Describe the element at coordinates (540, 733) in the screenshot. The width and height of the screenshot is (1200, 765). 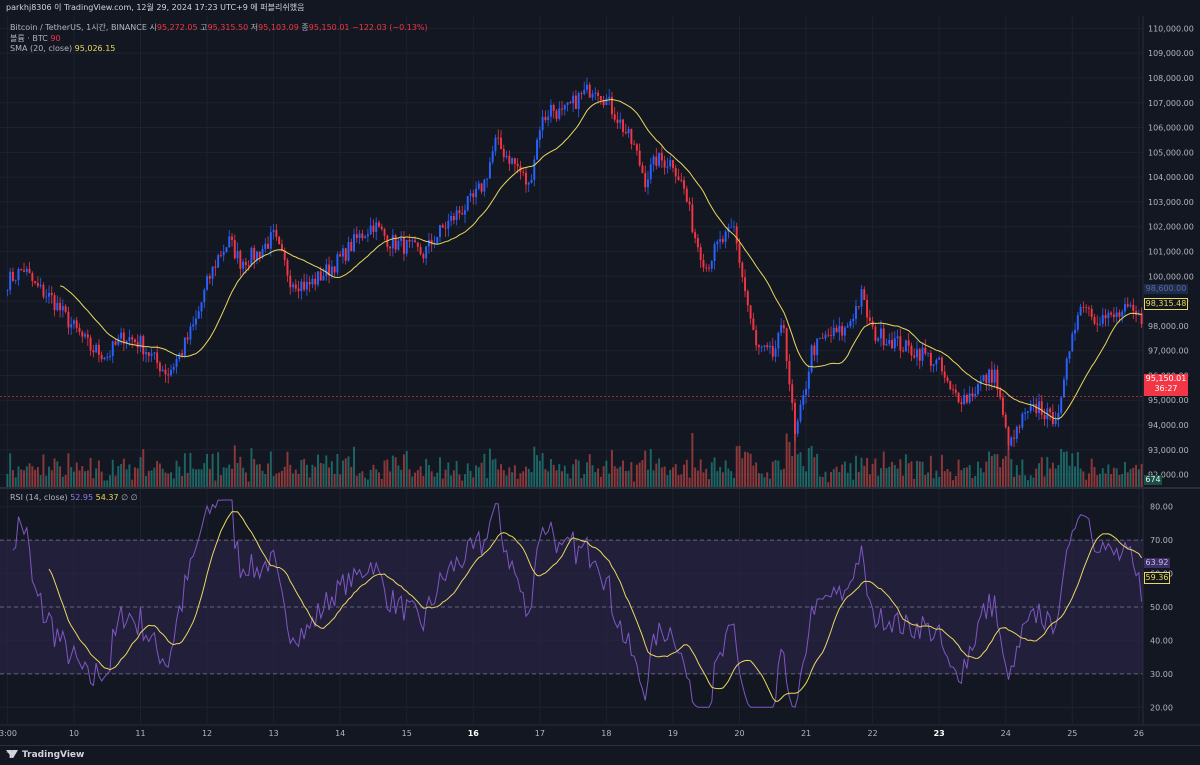
I see `time-tick-label: 17` at that location.